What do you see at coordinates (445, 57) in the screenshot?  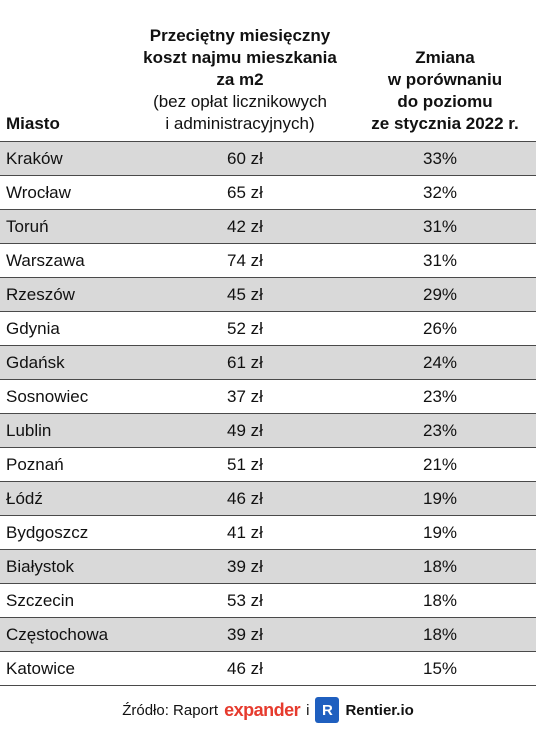 I see `header-change-line: Zmiana` at bounding box center [445, 57].